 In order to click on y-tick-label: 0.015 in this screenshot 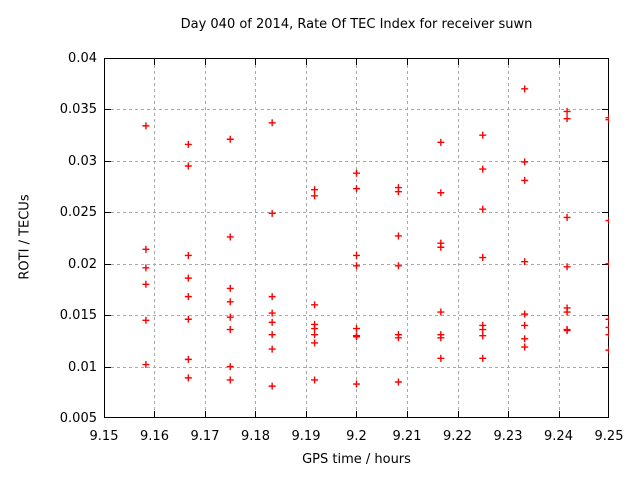, I will do `click(78, 316)`.